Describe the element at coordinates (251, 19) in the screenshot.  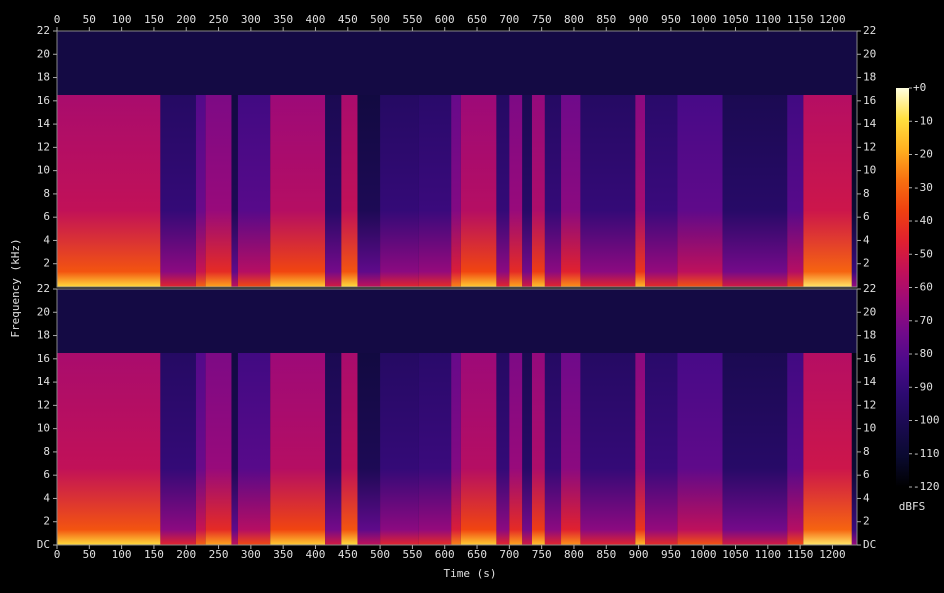
I see `x-tick-label: 300` at that location.